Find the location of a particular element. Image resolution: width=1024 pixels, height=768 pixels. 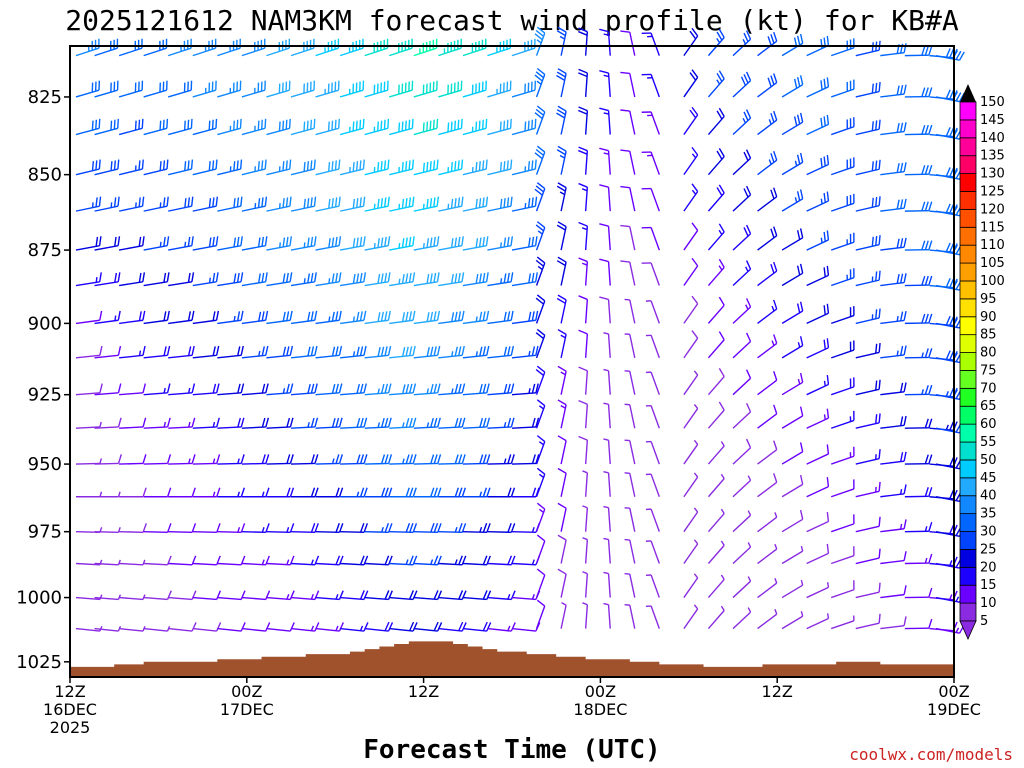

colorbar-label: 125 is located at coordinates (992, 191).